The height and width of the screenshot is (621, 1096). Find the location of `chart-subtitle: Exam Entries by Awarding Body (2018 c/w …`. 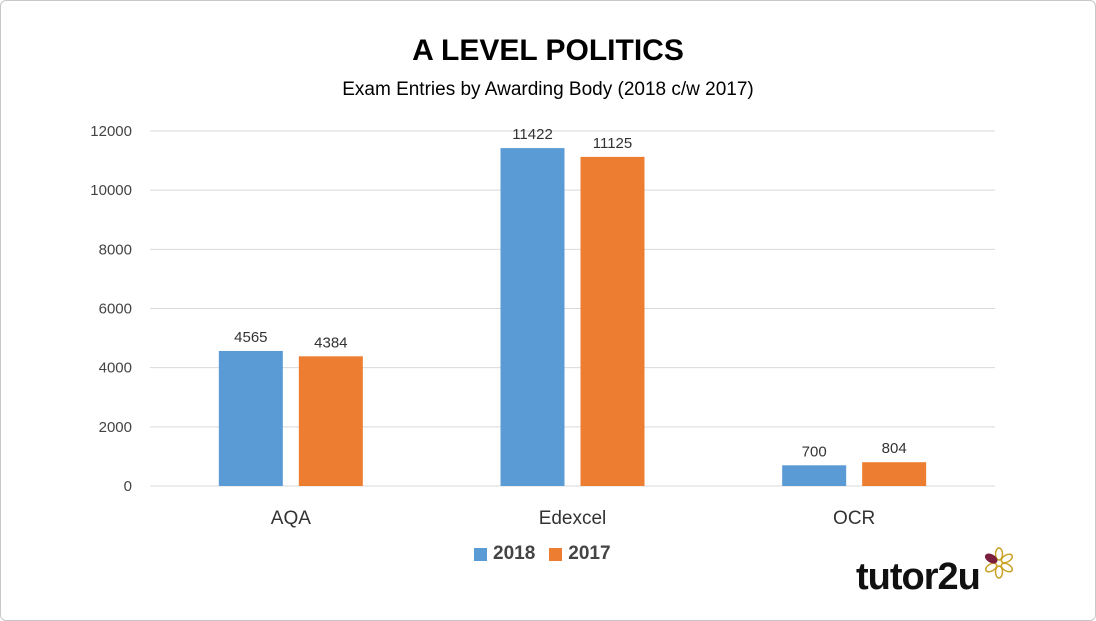

chart-subtitle: Exam Entries by Awarding Body (2018 c/w … is located at coordinates (548, 89).